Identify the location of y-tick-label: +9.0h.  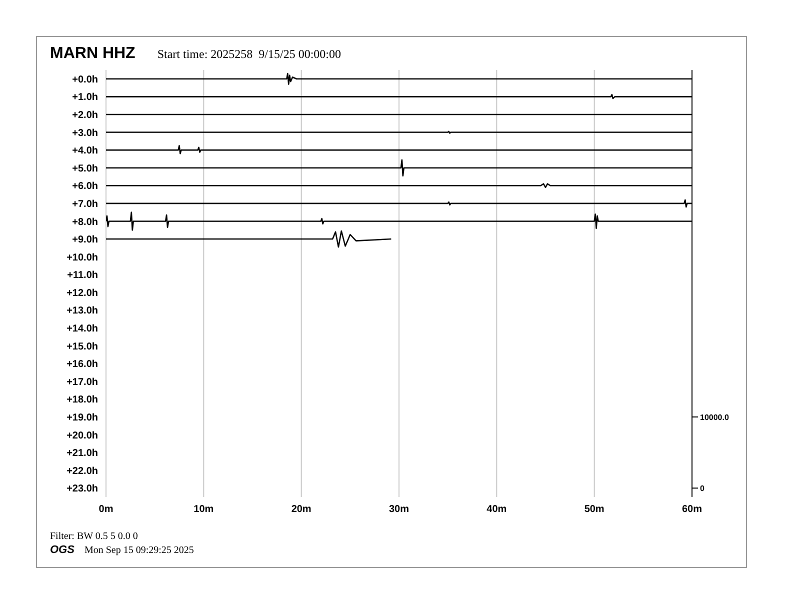
(85, 240).